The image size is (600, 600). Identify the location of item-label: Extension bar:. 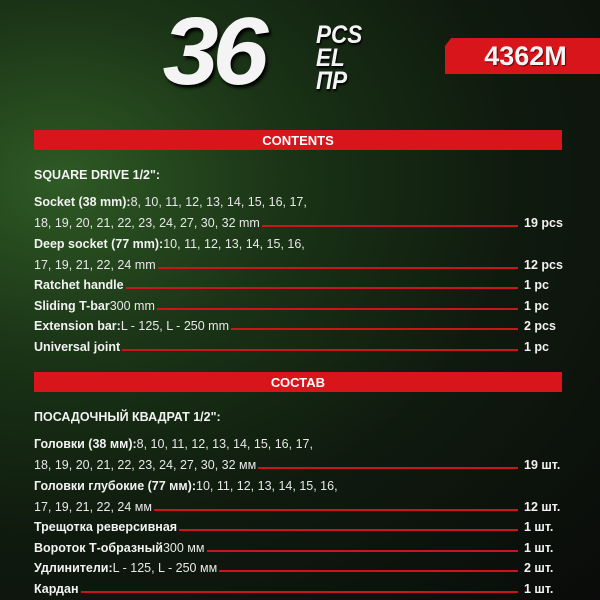
(77, 326).